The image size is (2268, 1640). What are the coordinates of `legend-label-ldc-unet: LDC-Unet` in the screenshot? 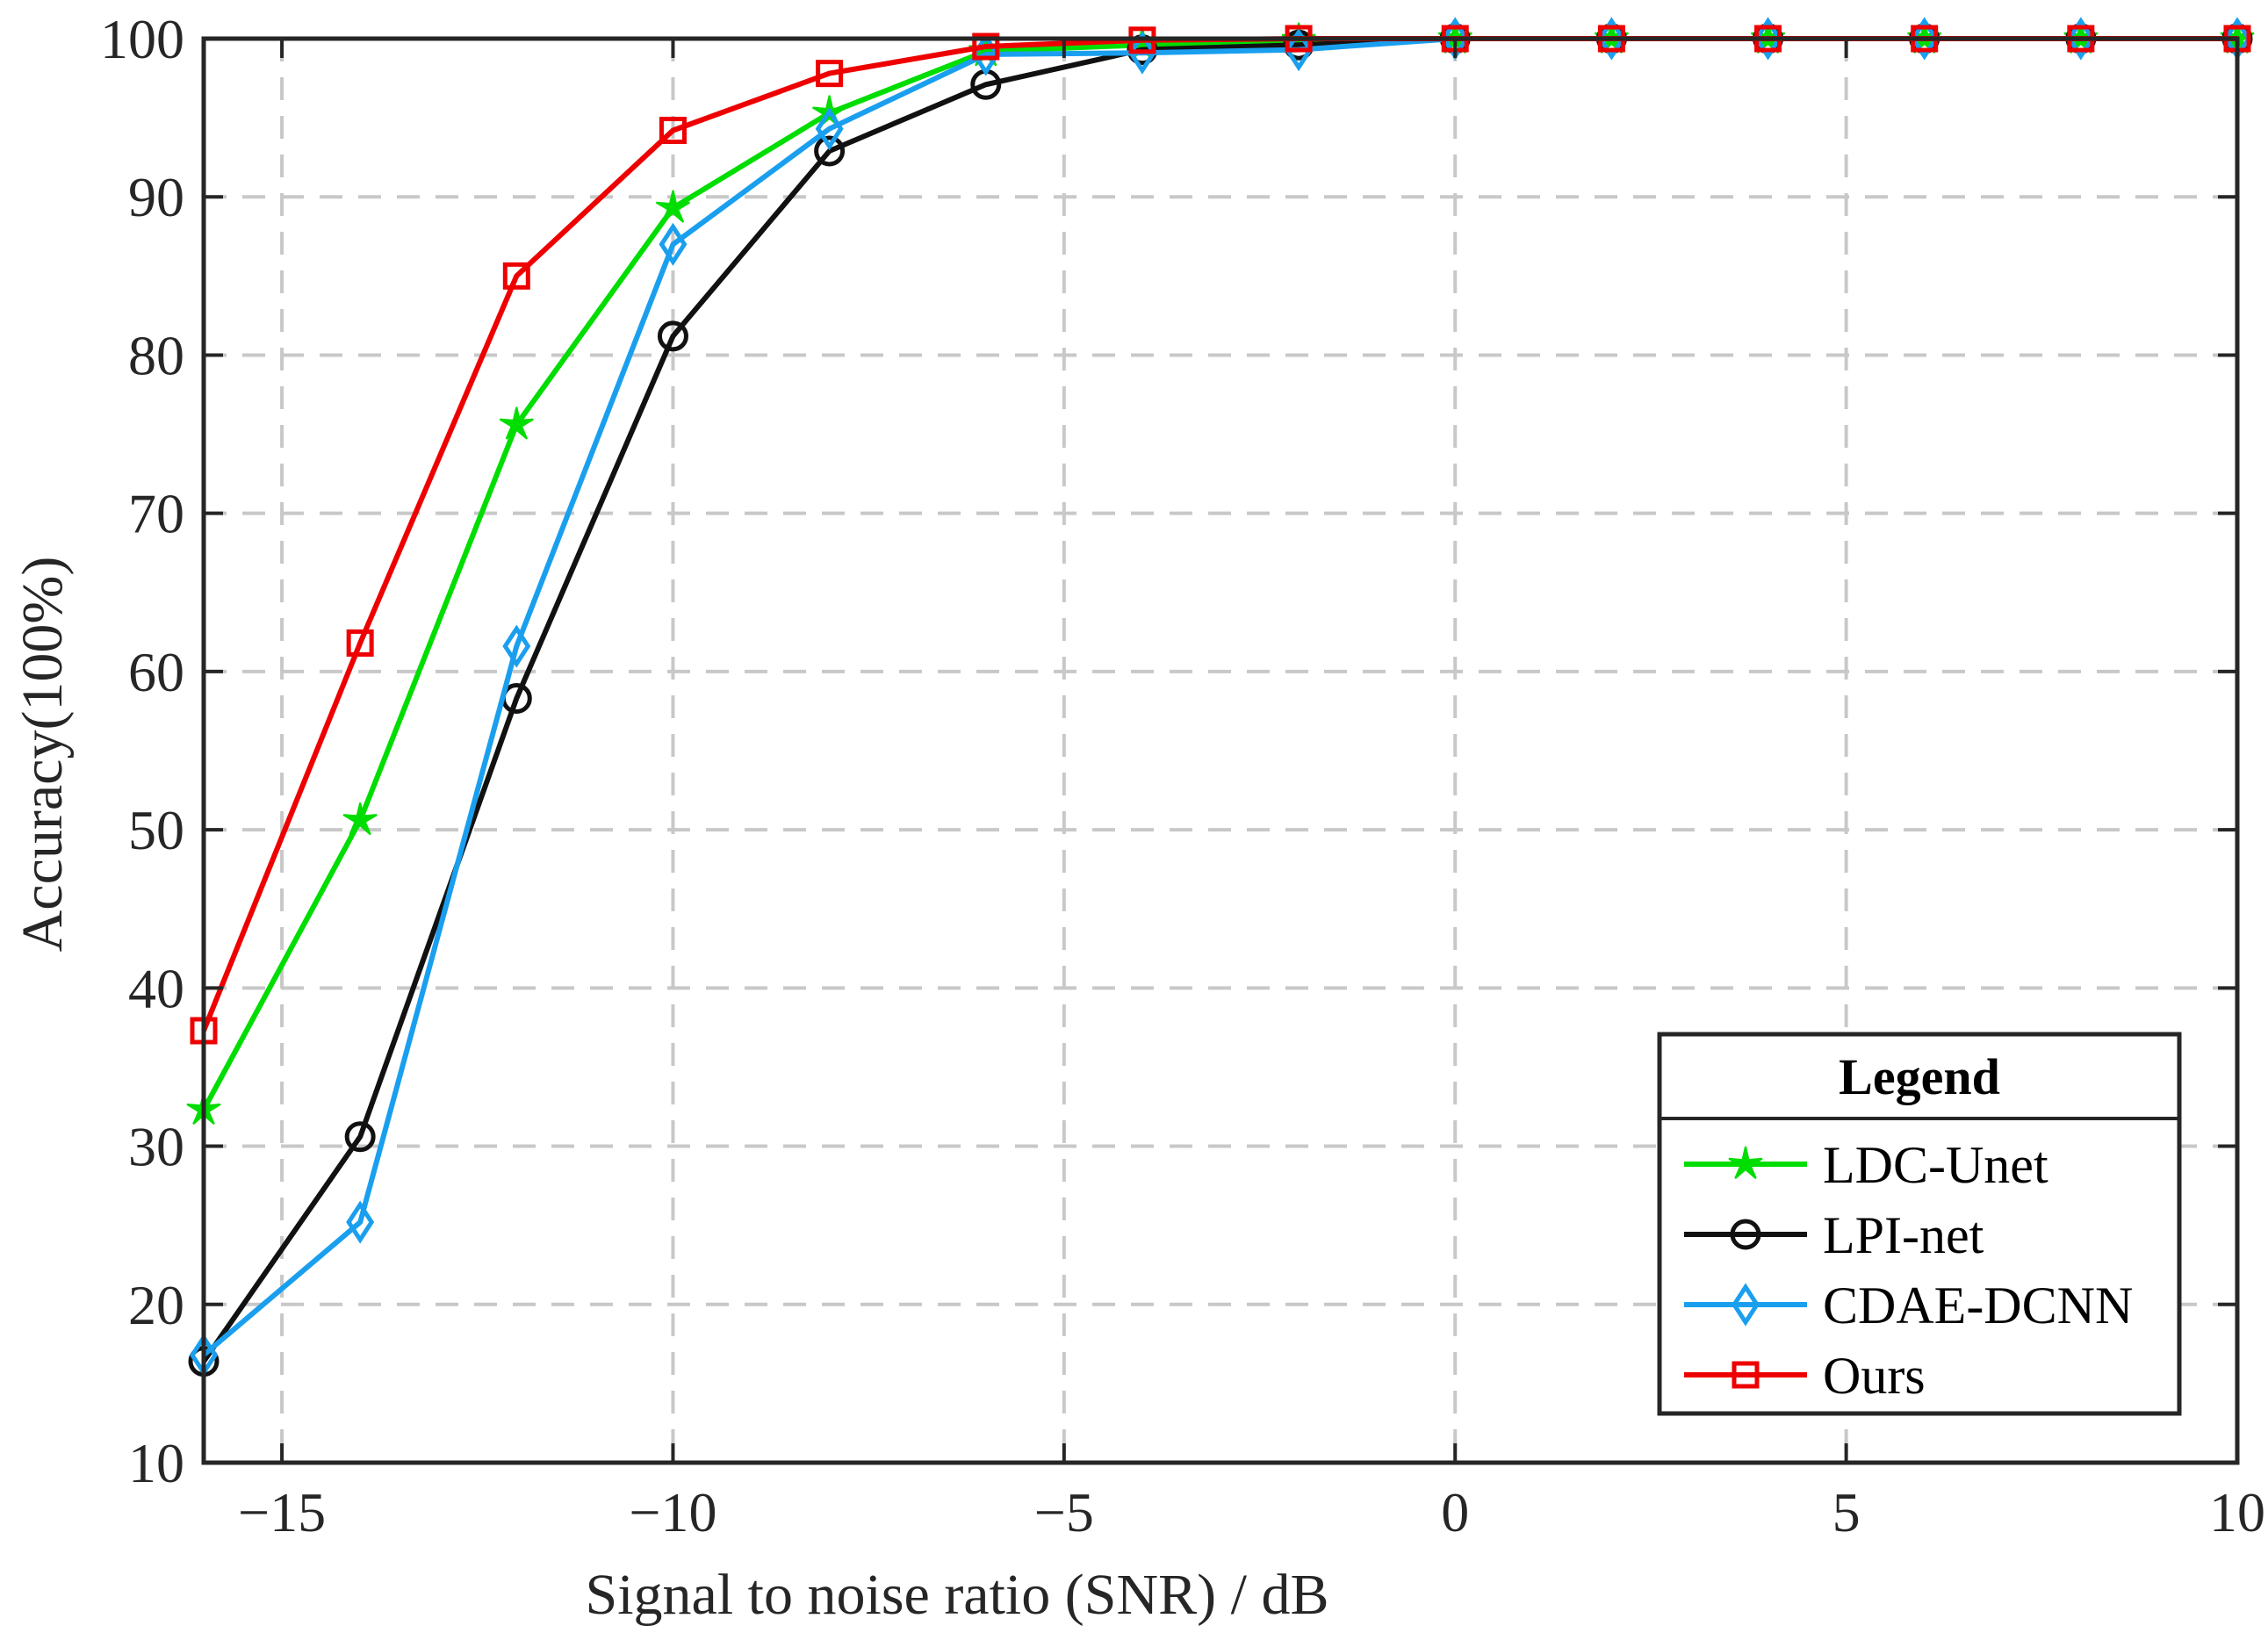 It's located at (1935, 1165).